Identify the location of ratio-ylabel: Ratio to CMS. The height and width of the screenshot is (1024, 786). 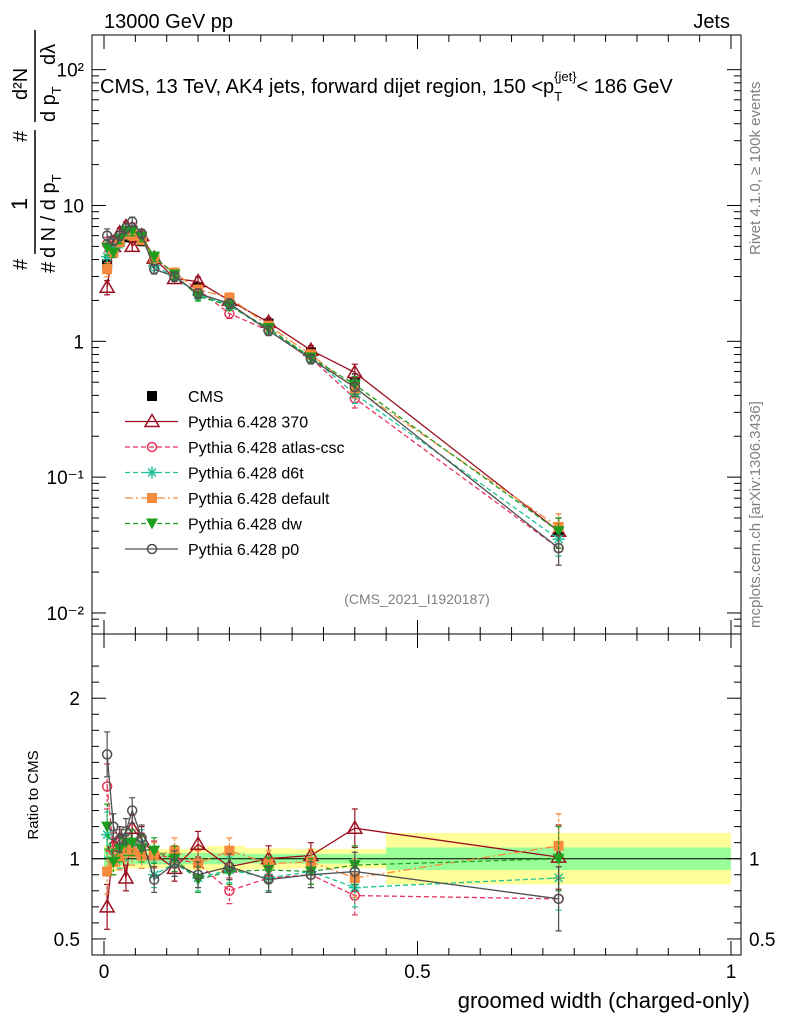
(33, 794).